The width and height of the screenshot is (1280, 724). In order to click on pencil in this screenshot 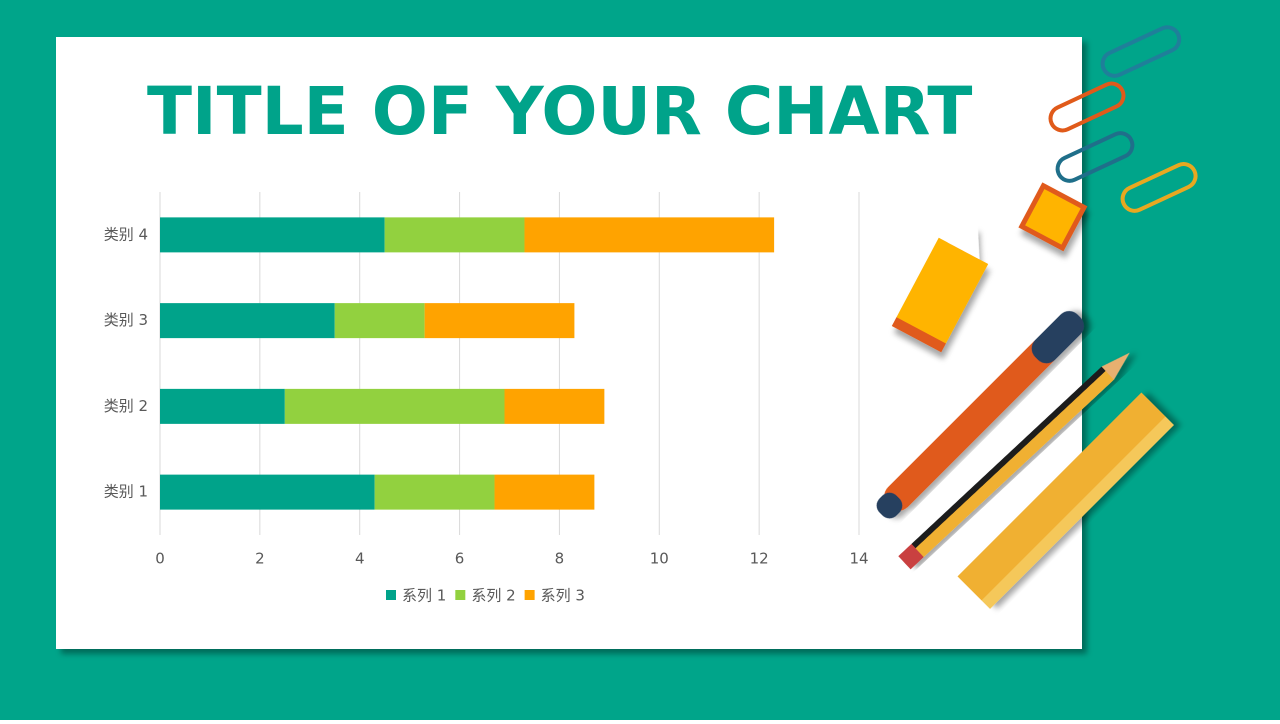, I will do `click(1014, 461)`.